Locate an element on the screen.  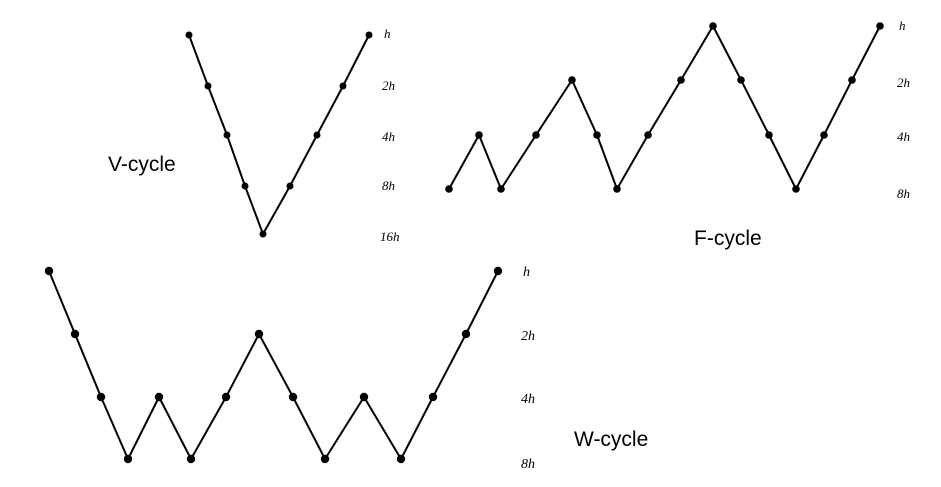
f-cycle-level-labels: h 2h 4h 8h is located at coordinates (903, 109).